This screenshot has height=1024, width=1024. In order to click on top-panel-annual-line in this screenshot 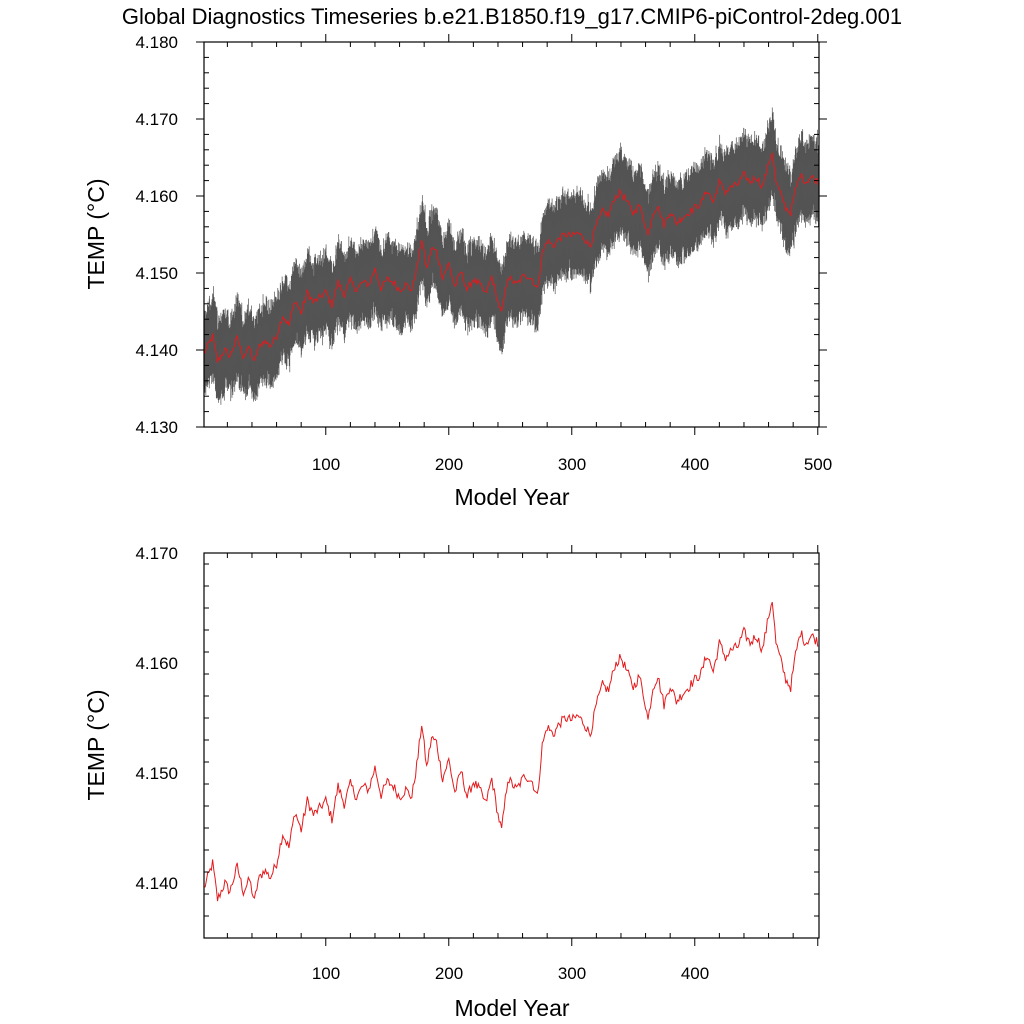, I will do `click(511, 257)`.